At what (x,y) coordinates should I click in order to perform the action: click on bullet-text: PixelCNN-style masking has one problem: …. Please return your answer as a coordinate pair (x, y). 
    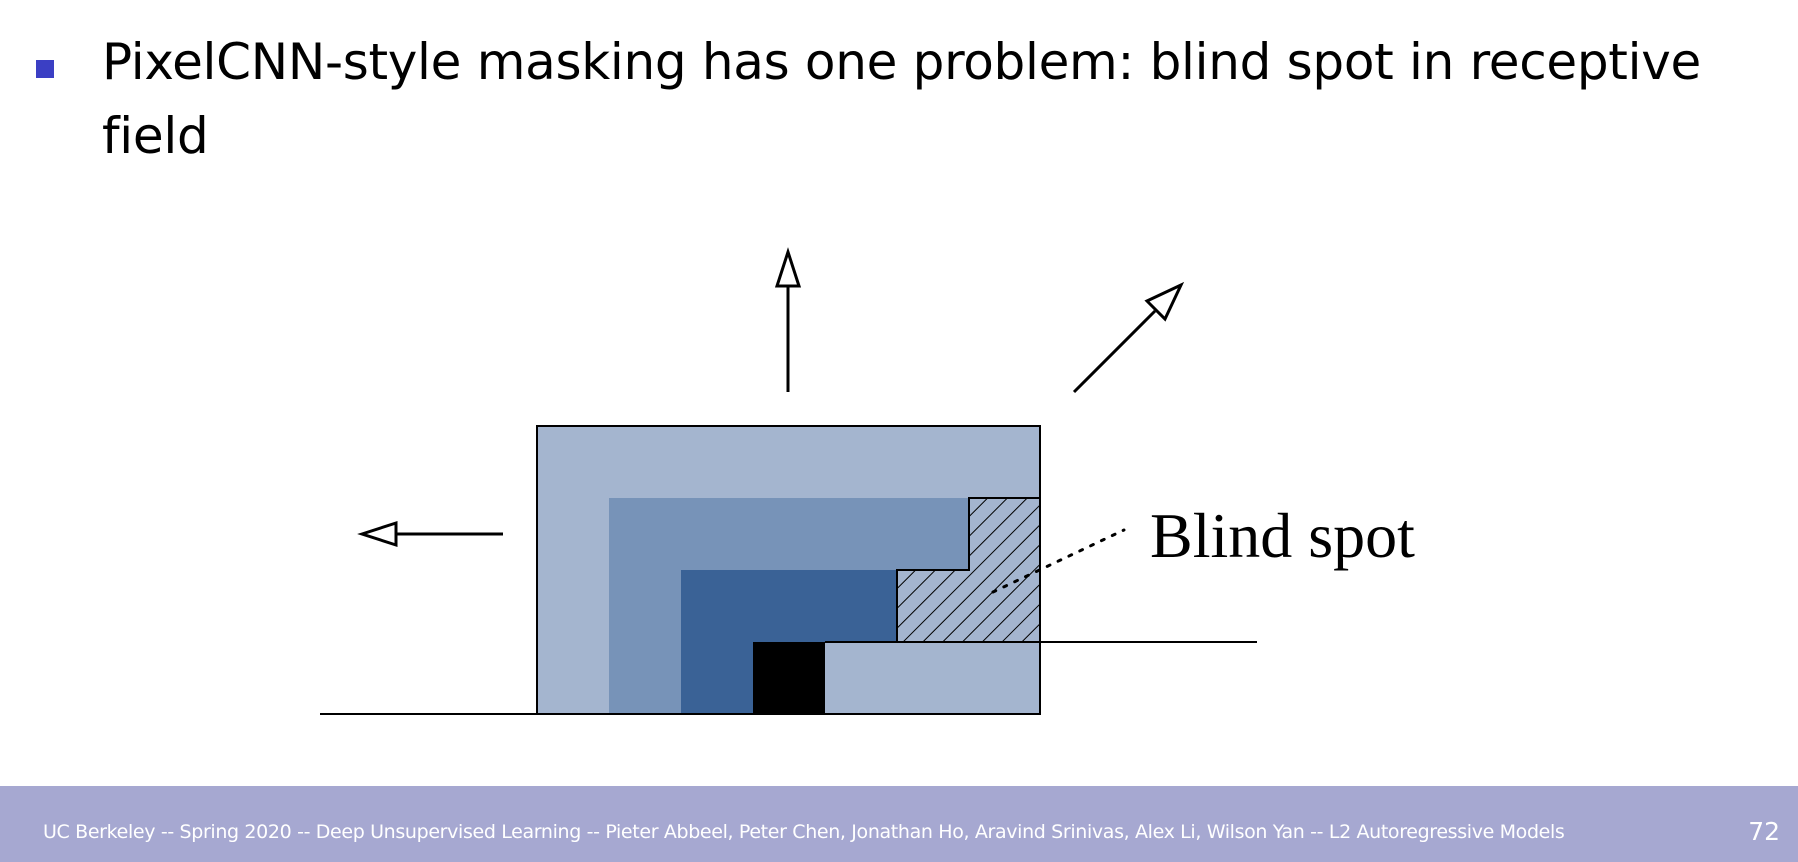
    Looking at the image, I should click on (901, 99).